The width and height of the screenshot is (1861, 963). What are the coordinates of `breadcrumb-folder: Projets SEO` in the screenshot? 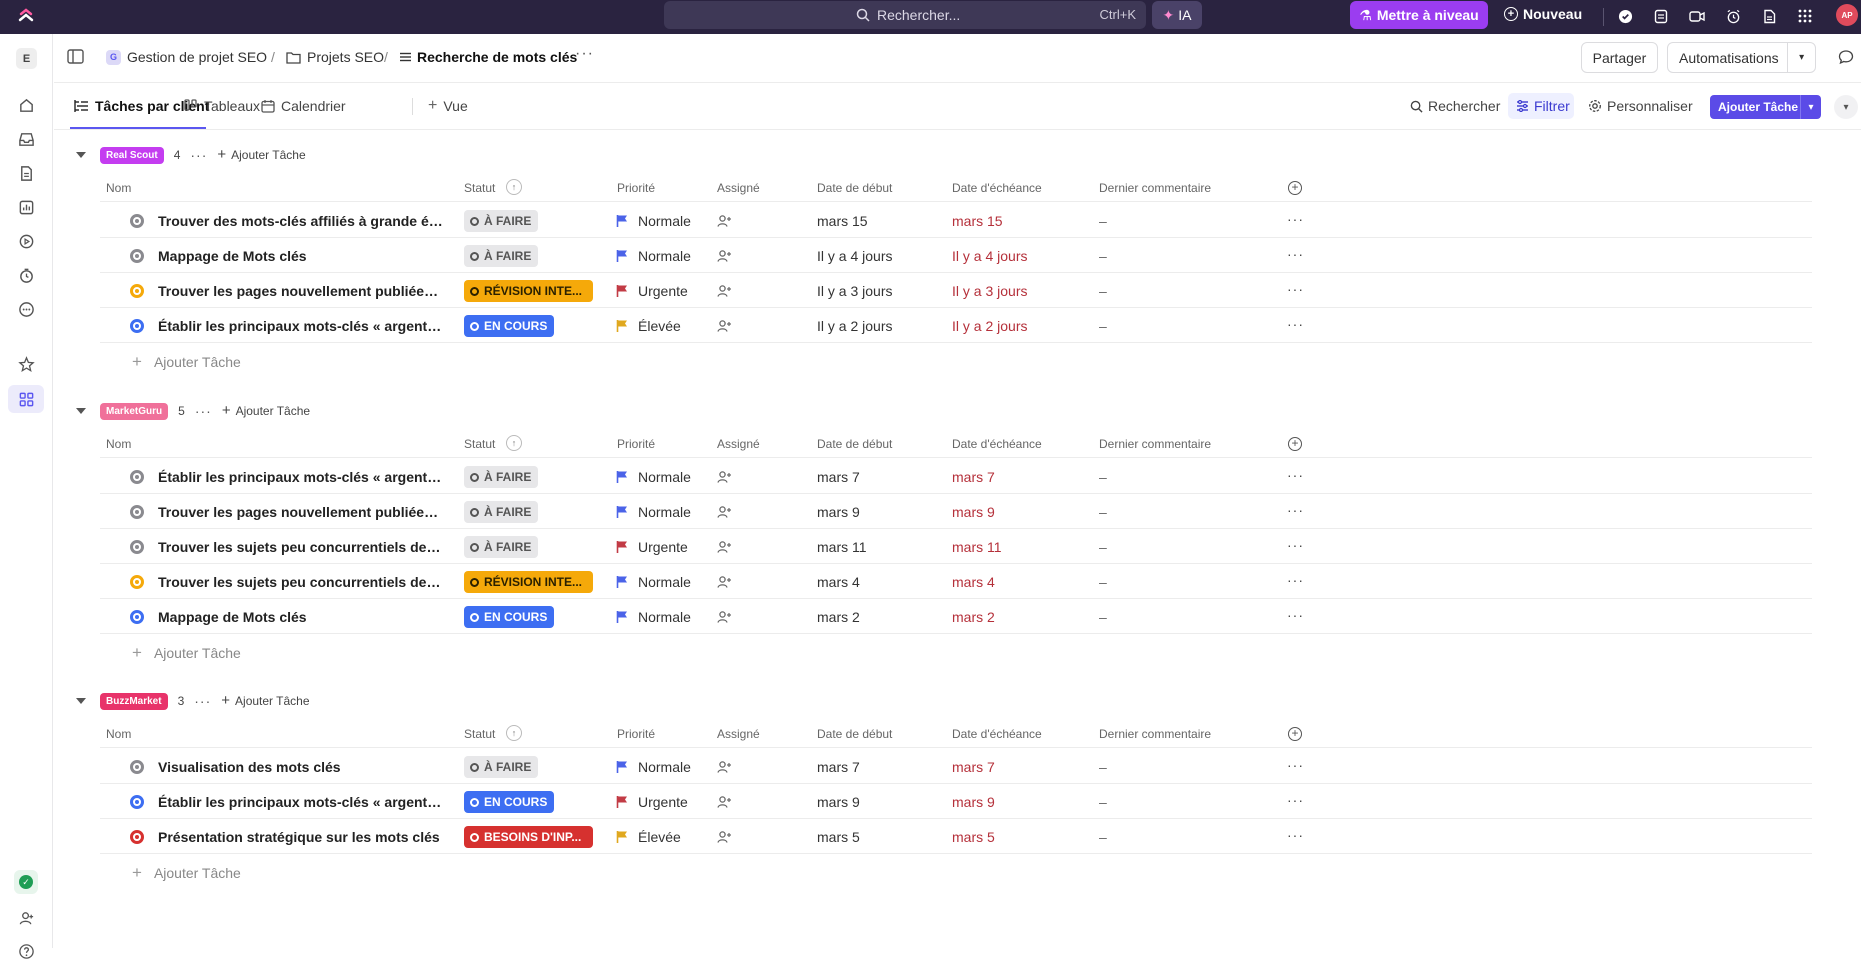 It's located at (335, 57).